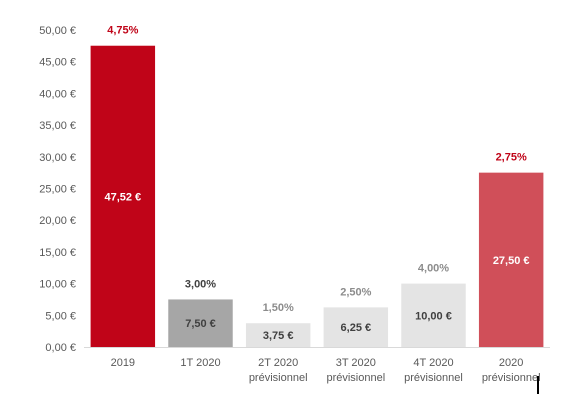  What do you see at coordinates (122, 31) in the screenshot?
I see `bar-percent-label: 4,75%` at bounding box center [122, 31].